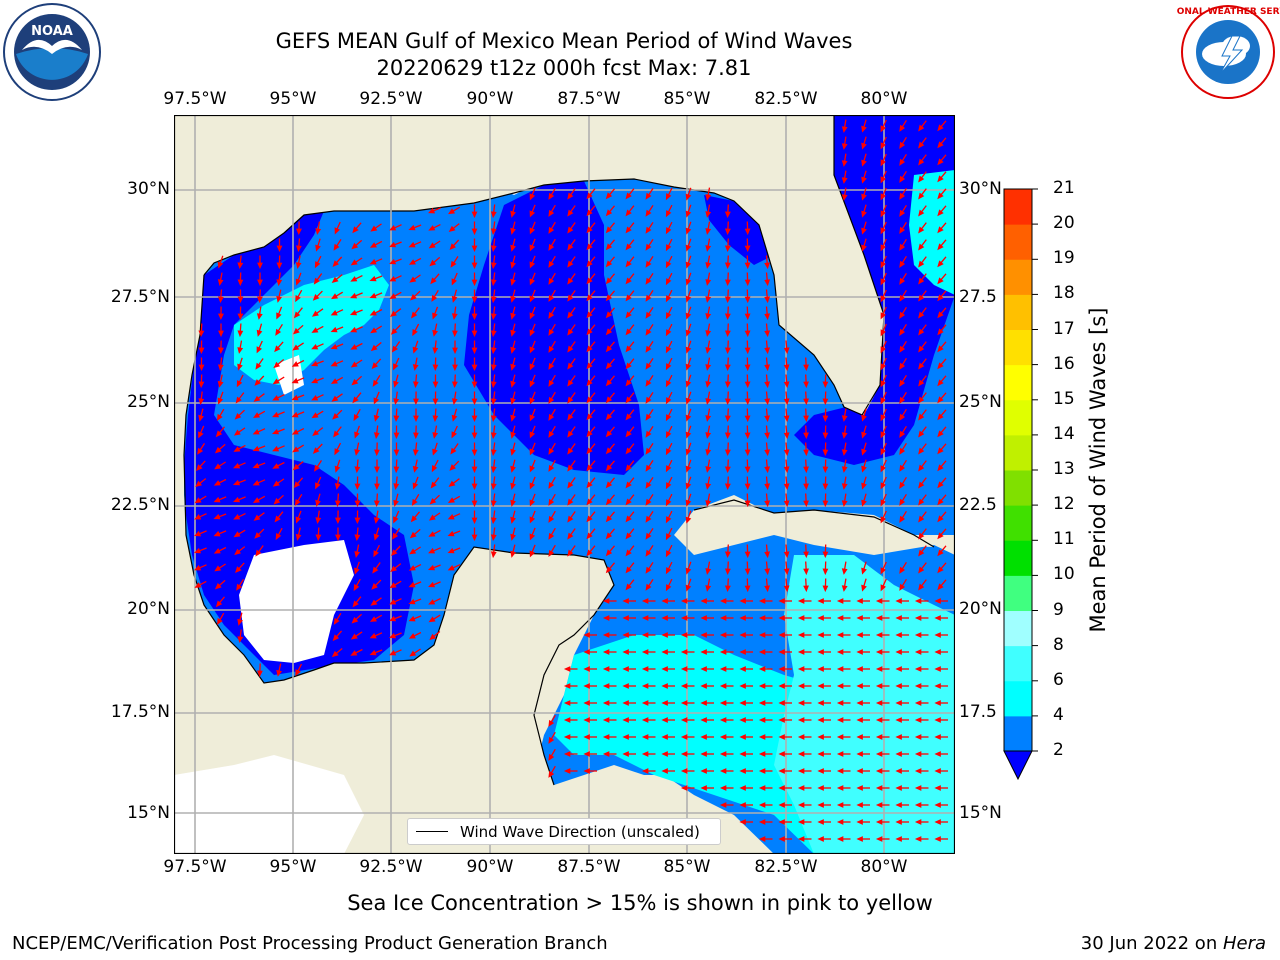 Image resolution: width=1280 pixels, height=960 pixels. Describe the element at coordinates (1244, 943) in the screenshot. I see `footer-host: Hera` at that location.